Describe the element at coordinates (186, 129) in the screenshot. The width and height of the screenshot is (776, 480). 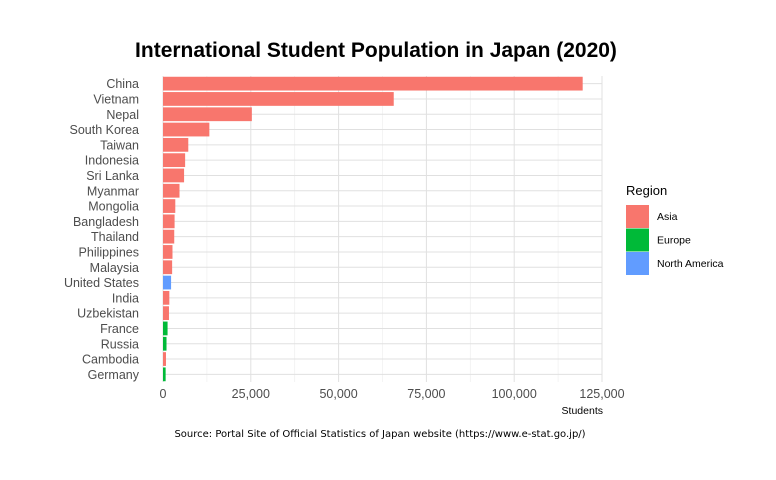
I see `bar-south-korea` at that location.